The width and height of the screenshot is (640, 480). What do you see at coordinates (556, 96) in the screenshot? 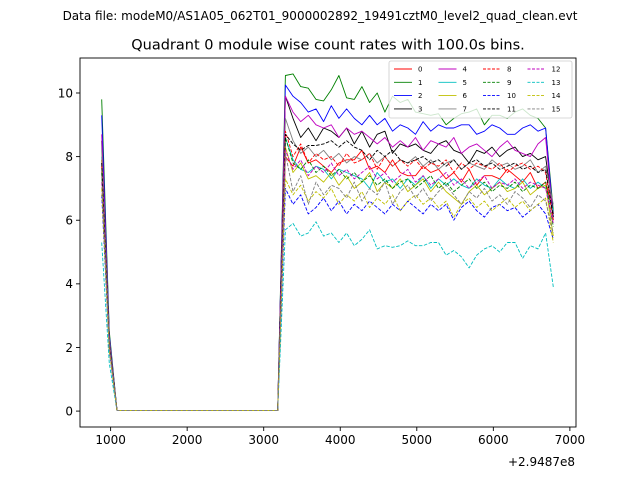
I see `legend-label-14: 14` at bounding box center [556, 96].